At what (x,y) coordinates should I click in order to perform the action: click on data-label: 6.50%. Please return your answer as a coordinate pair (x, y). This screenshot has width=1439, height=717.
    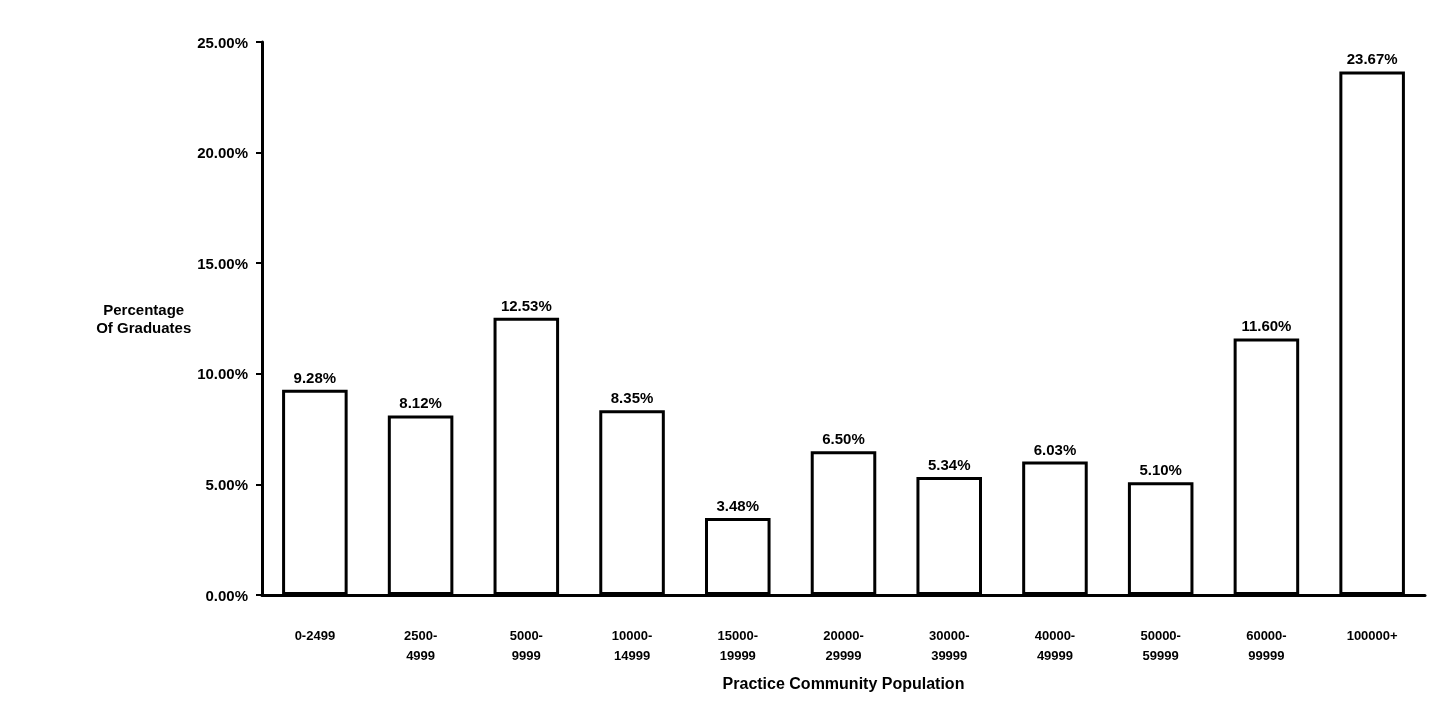
    Looking at the image, I should click on (843, 439).